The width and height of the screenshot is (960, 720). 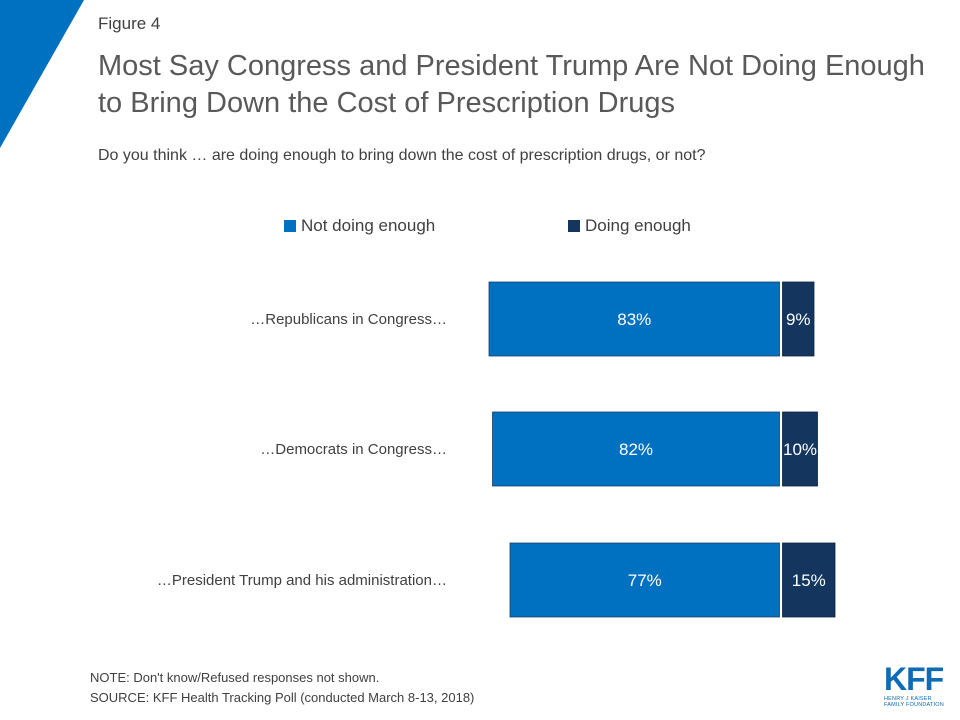 What do you see at coordinates (290, 226) in the screenshot?
I see `legend-swatch-not-doing-enough` at bounding box center [290, 226].